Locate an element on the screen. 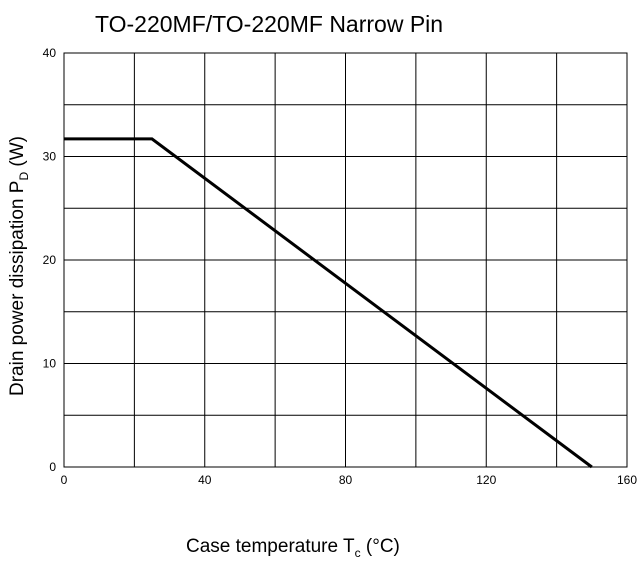  x-axis-label: Case temperature Tc (°C) is located at coordinates (293, 548).